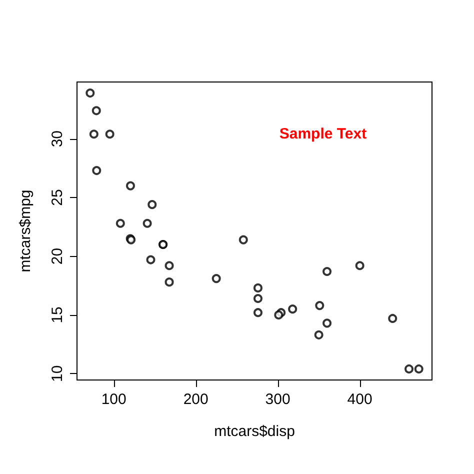  What do you see at coordinates (277, 399) in the screenshot?
I see `x-tick-label: 300` at bounding box center [277, 399].